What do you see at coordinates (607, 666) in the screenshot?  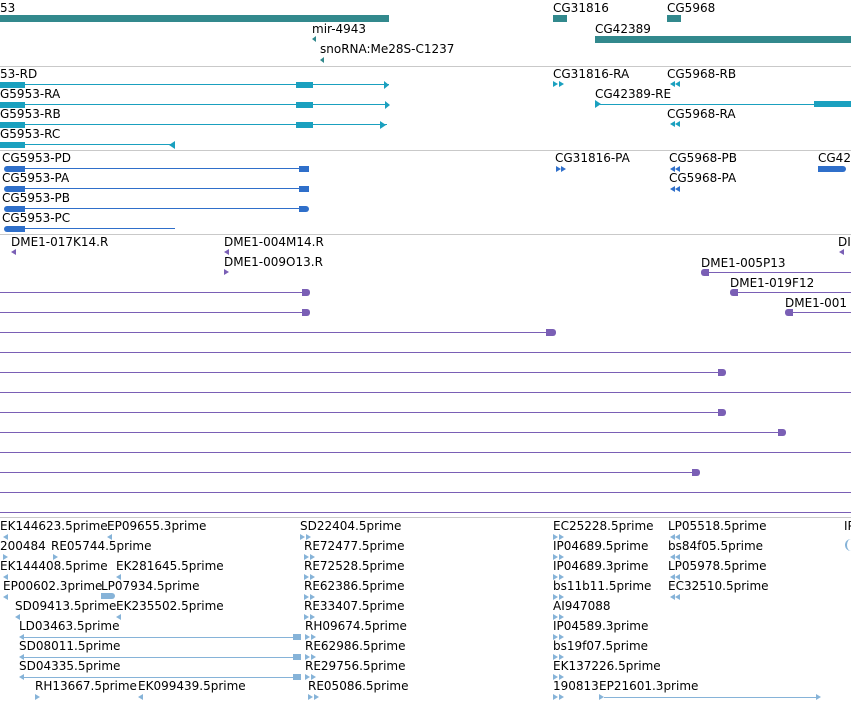 I see `est-label: EK137226.5prime` at bounding box center [607, 666].